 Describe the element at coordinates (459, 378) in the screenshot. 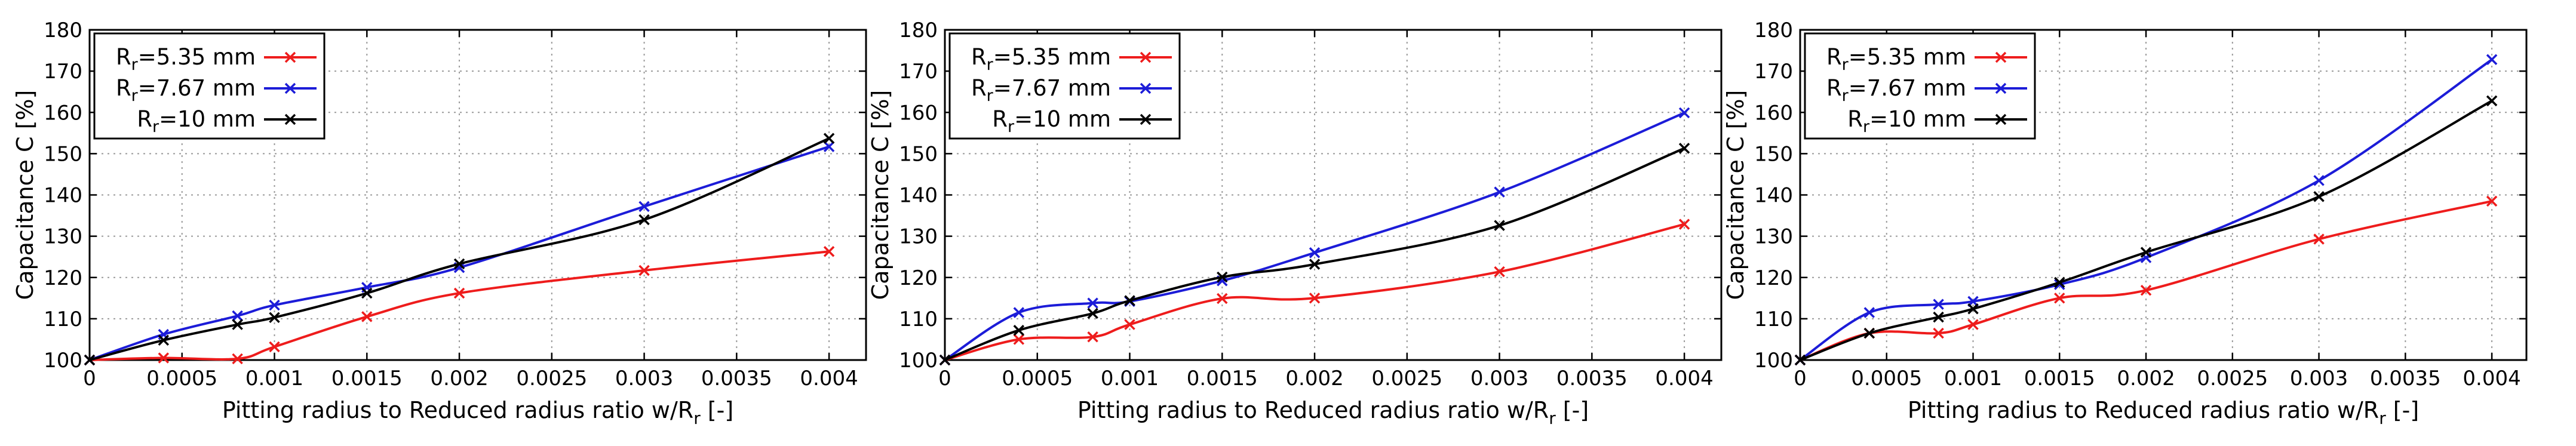

I see `x-tick-label: 0.002` at that location.